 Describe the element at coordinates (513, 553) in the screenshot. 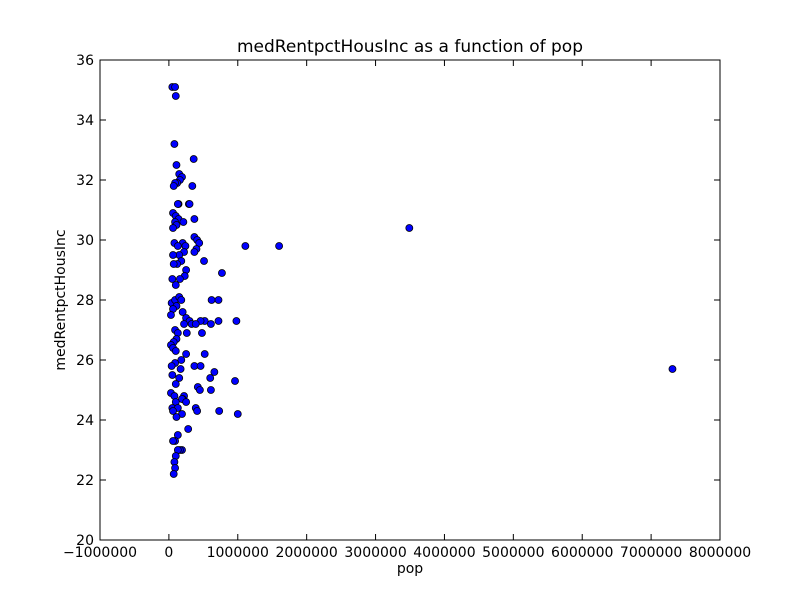

I see `x-tick-label: 5000000` at that location.